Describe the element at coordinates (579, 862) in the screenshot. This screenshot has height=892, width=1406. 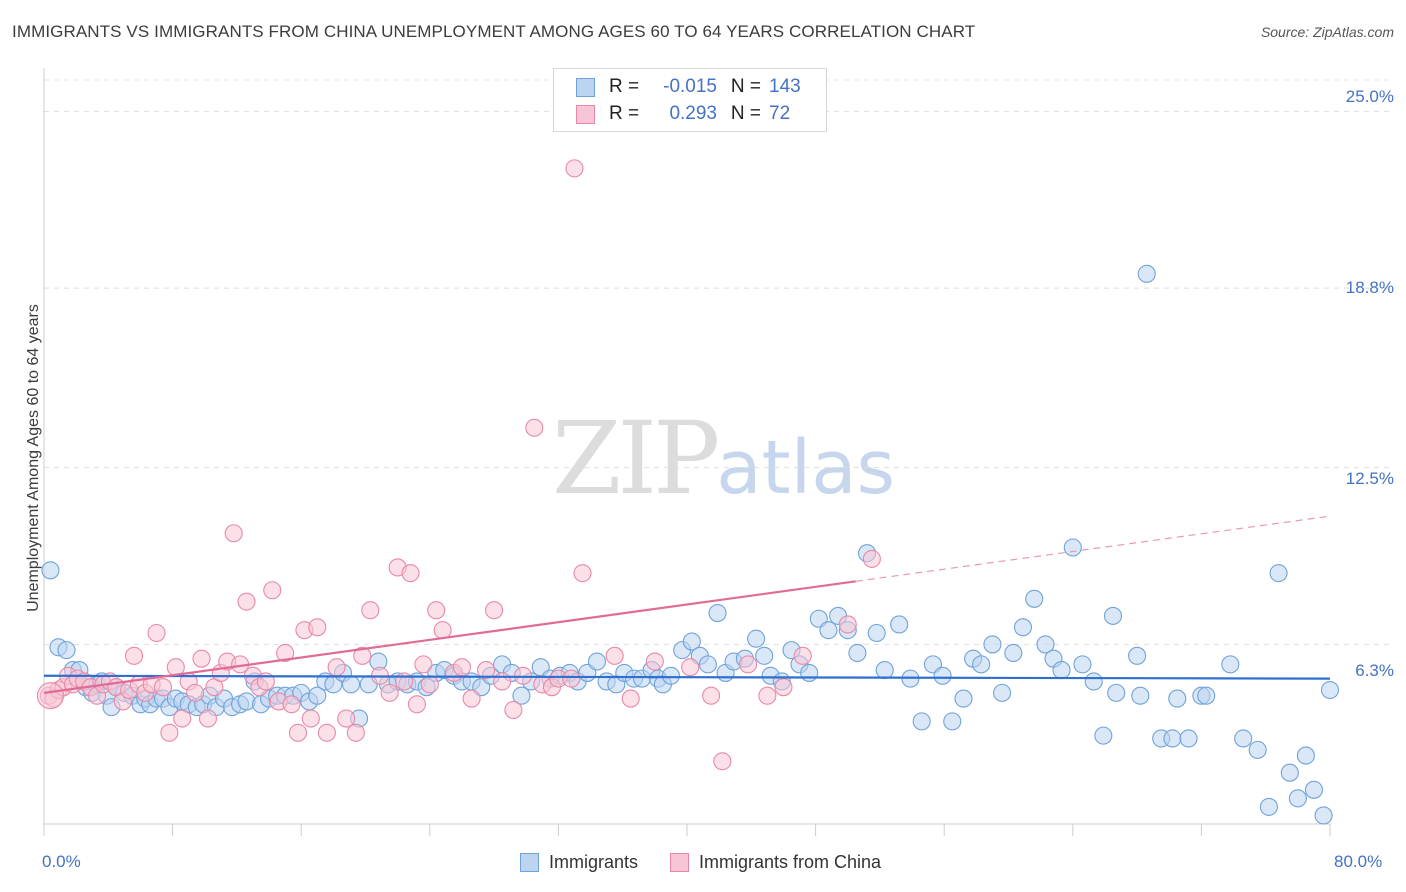
I see `legend-item-immigrants: Immigrants` at that location.